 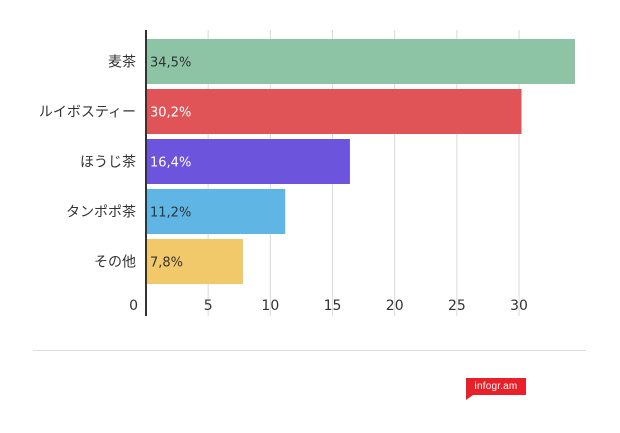 What do you see at coordinates (170, 63) in the screenshot?
I see `bar-value-label: 34,5%` at bounding box center [170, 63].